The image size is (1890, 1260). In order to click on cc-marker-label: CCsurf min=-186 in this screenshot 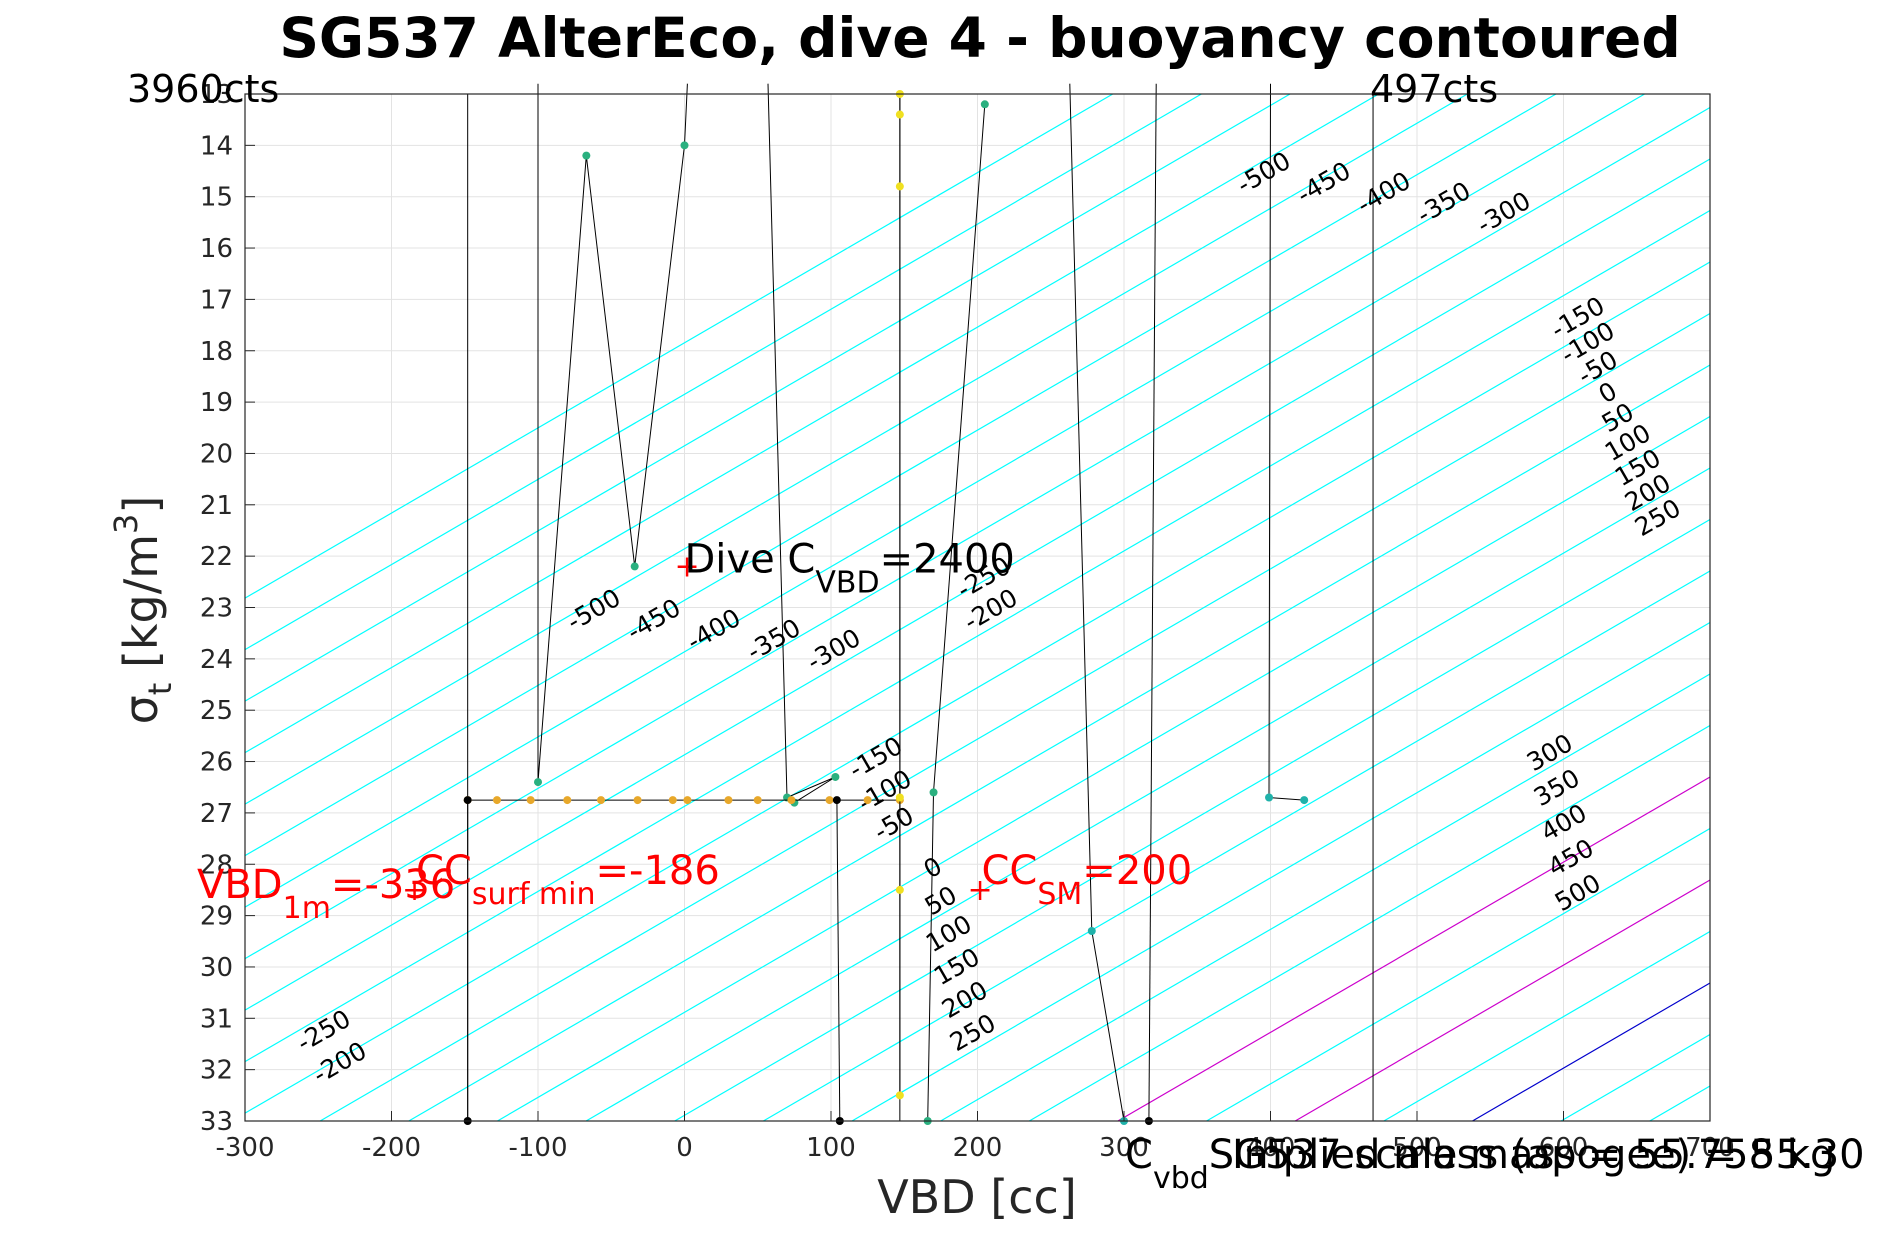, I will do `click(568, 880)`.